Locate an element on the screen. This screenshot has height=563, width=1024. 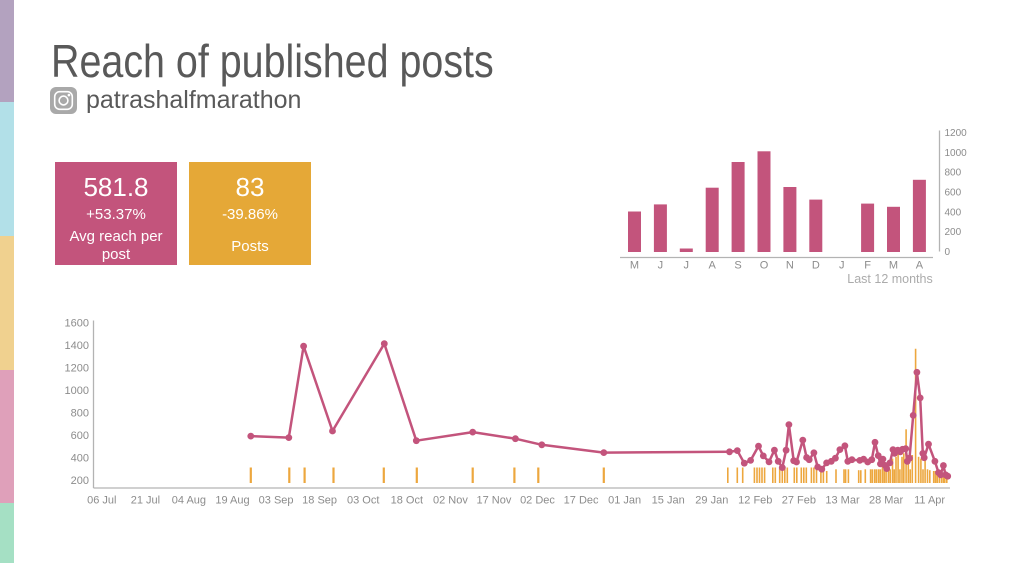
svg-text: N is located at coordinates (790, 266).